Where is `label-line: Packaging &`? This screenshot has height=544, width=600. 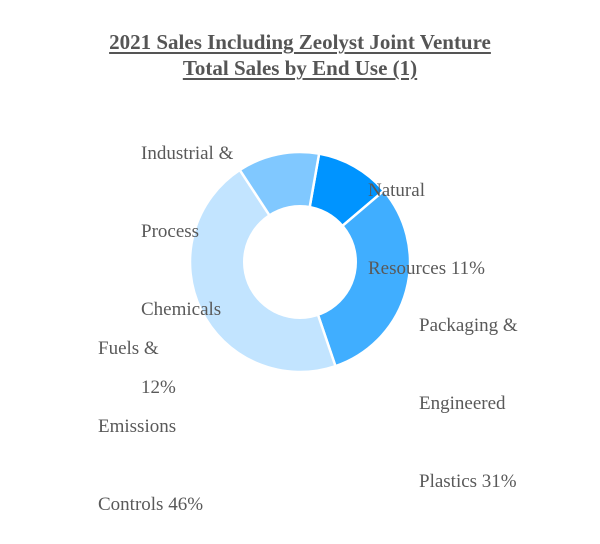 label-line: Packaging & is located at coordinates (468, 325).